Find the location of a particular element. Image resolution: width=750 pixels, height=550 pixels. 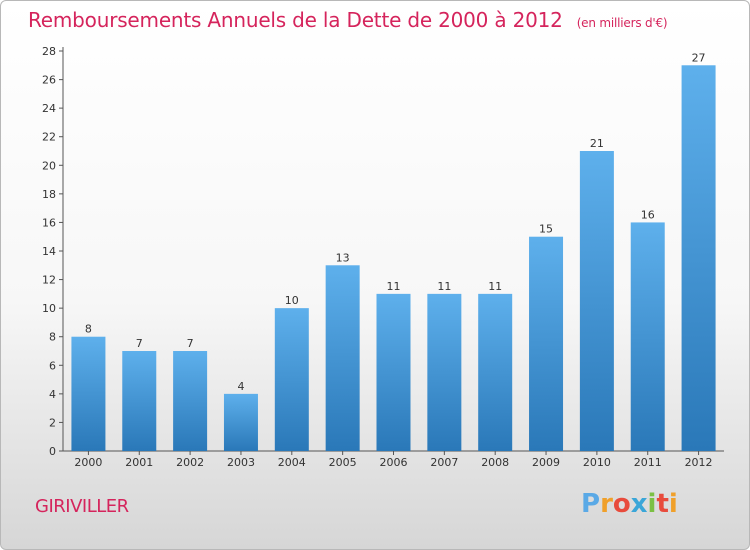

x-tick-label-2000: 2000 is located at coordinates (88, 462).